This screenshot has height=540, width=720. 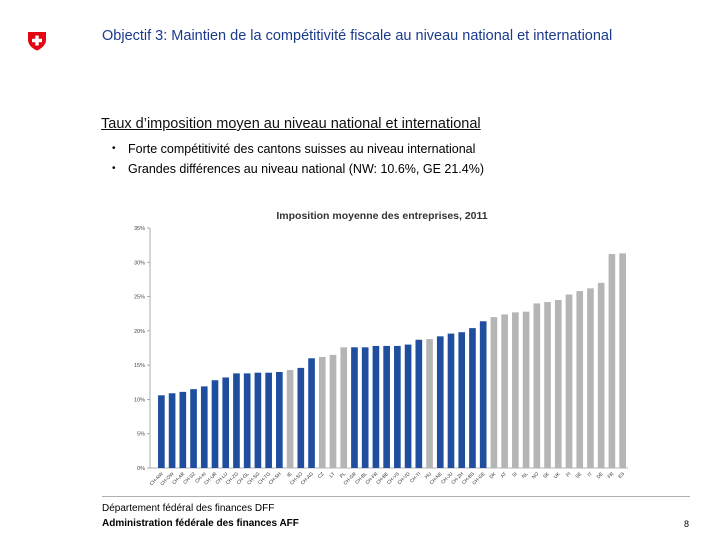 I want to click on x-tick-label: CH-SZ, so click(x=189, y=478).